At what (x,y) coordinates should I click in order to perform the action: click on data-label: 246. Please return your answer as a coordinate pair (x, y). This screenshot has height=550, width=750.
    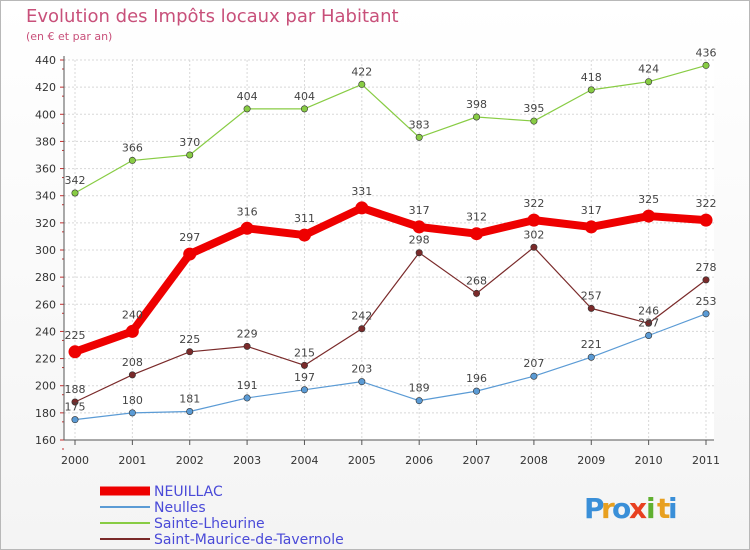
    Looking at the image, I should click on (648, 310).